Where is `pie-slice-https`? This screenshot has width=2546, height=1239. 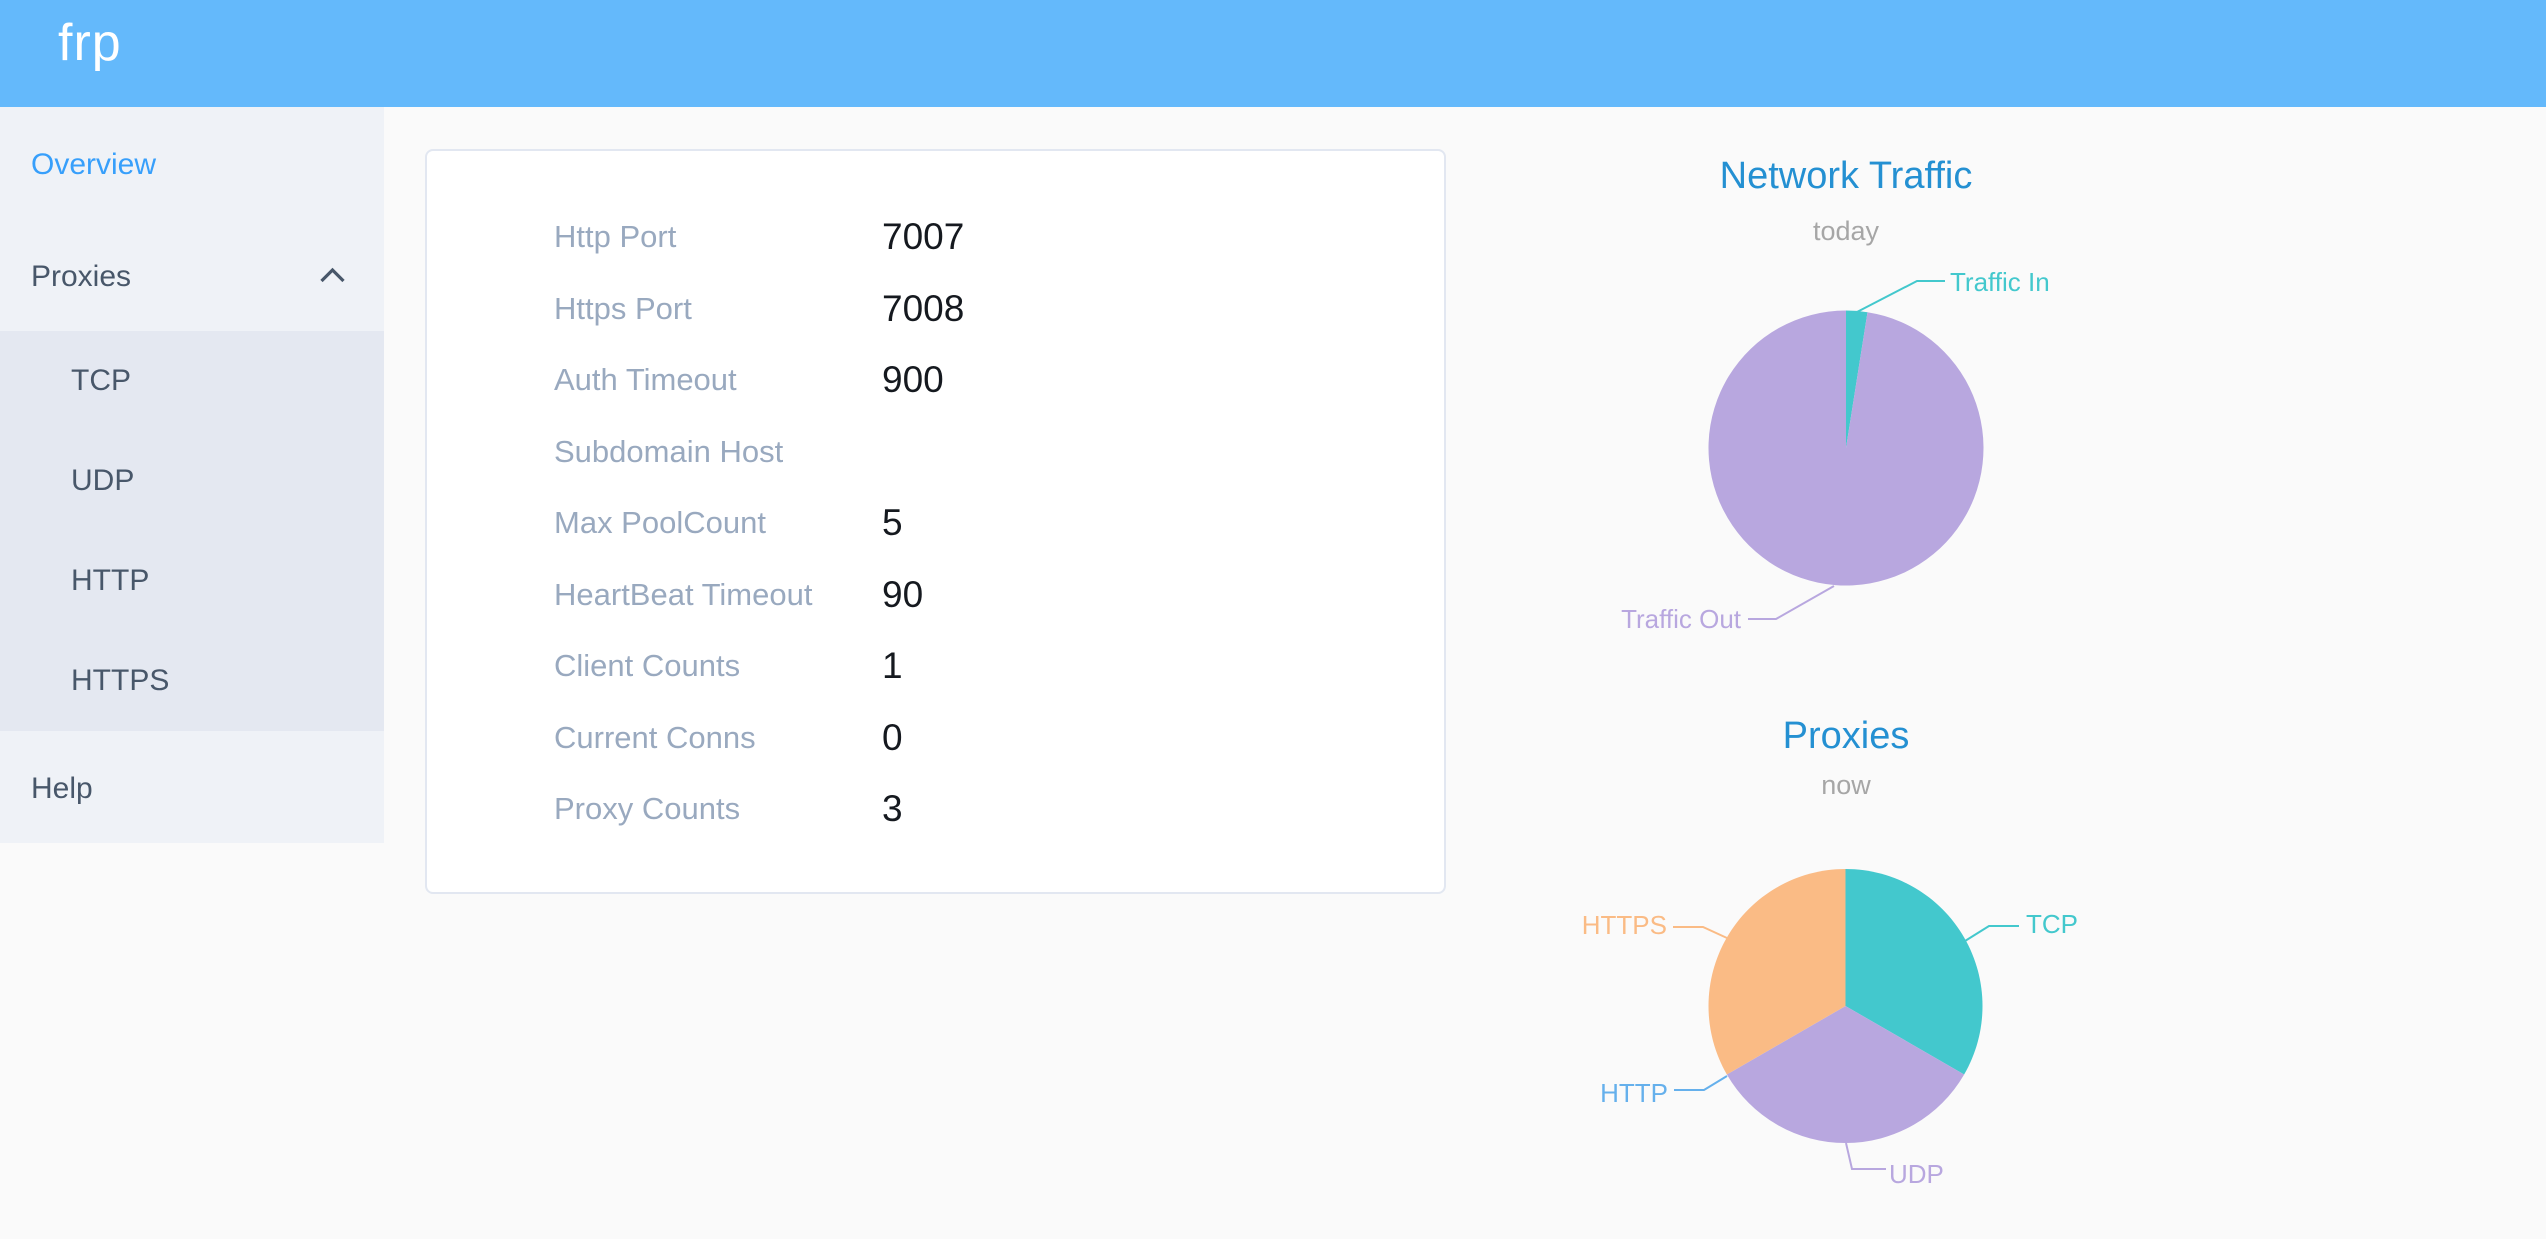
pie-slice-https is located at coordinates (1777, 972).